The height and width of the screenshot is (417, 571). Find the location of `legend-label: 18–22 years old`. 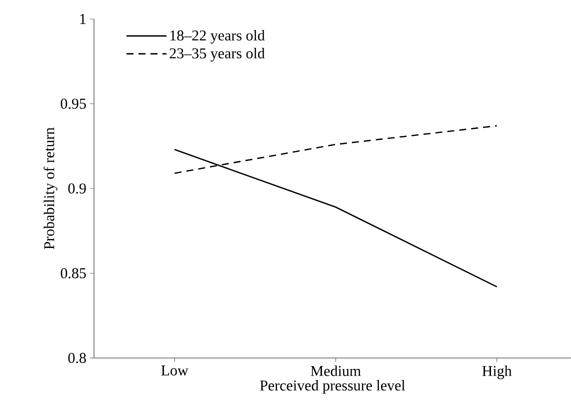

legend-label: 18–22 years old is located at coordinates (217, 37).